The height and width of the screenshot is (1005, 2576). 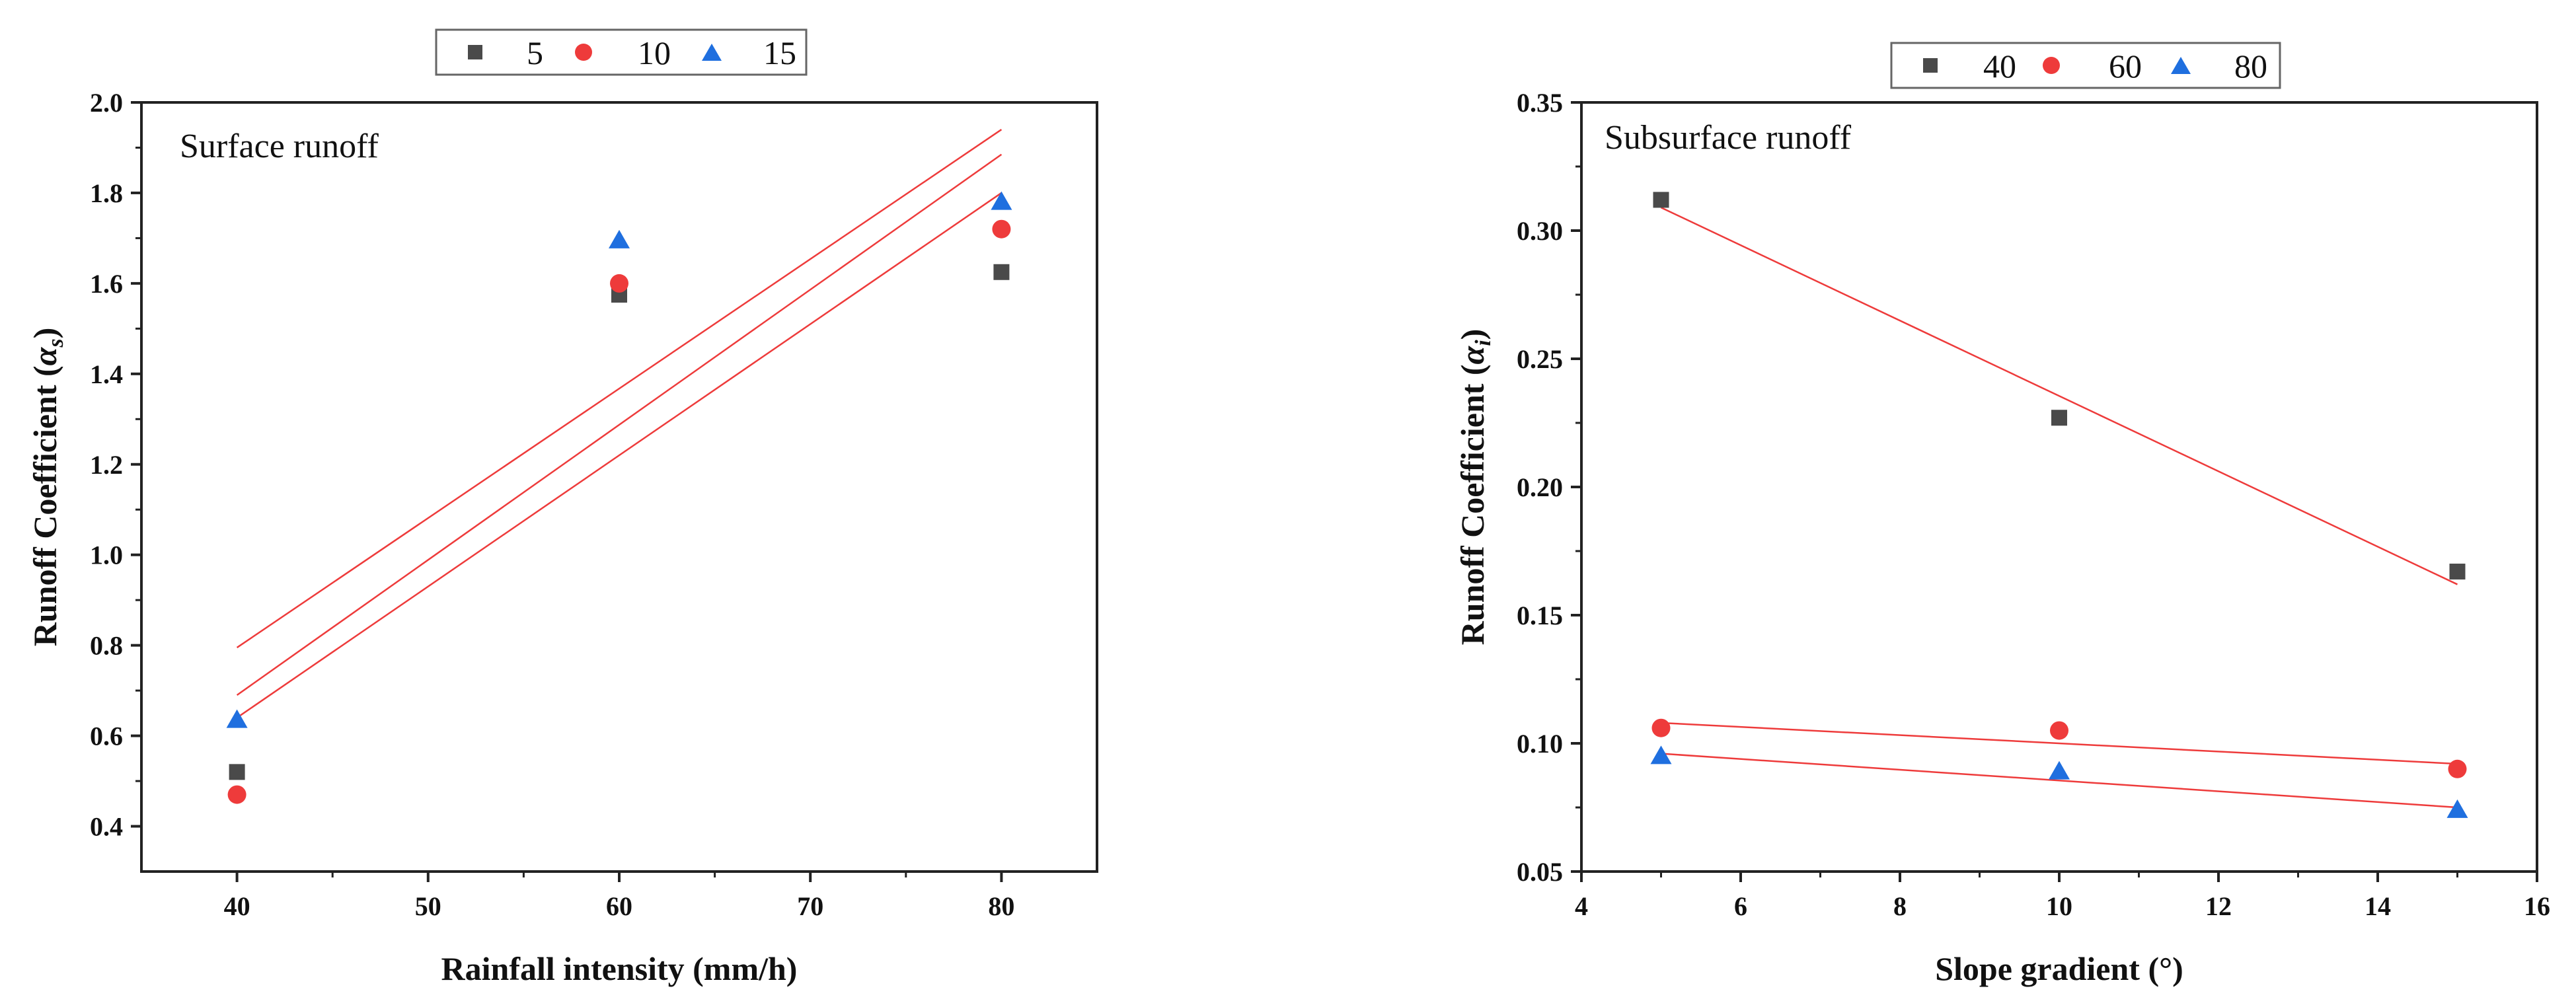 I want to click on y-axis-title-subscript: i, so click(x=1484, y=343).